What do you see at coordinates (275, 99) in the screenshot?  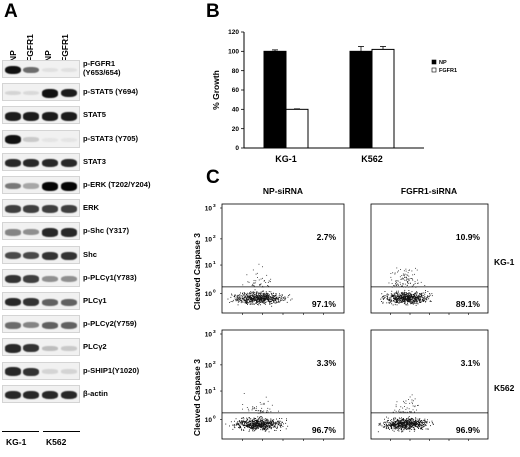 I see `bar` at bounding box center [275, 99].